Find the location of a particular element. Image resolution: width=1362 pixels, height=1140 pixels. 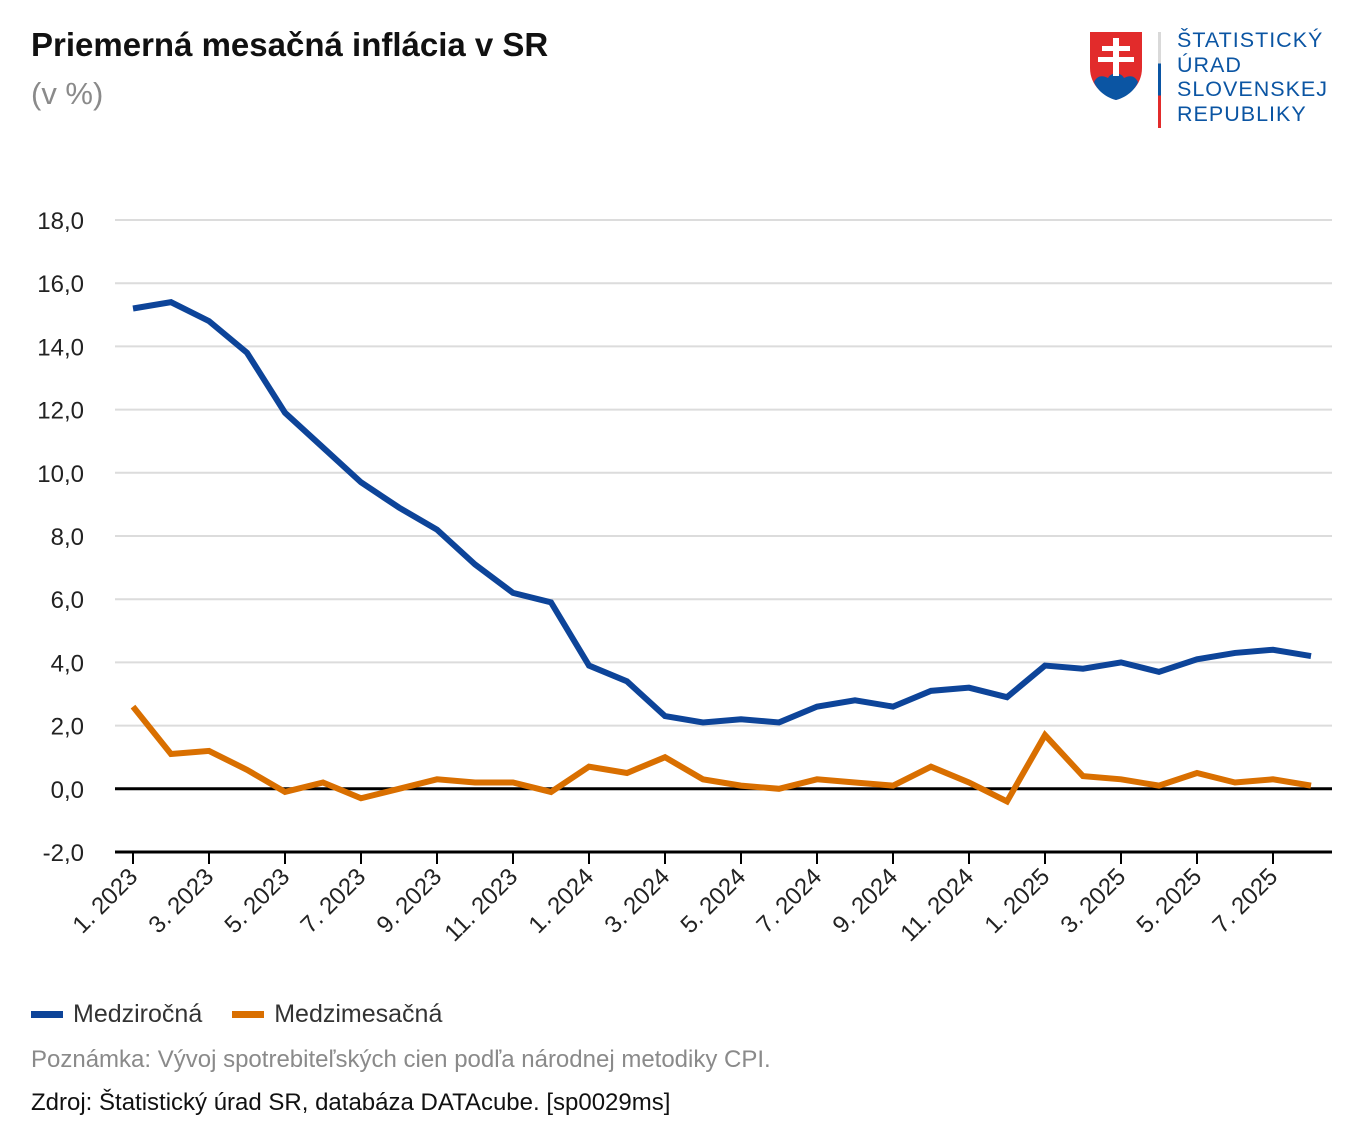

series-line-medzimesacna is located at coordinates (721, 755).